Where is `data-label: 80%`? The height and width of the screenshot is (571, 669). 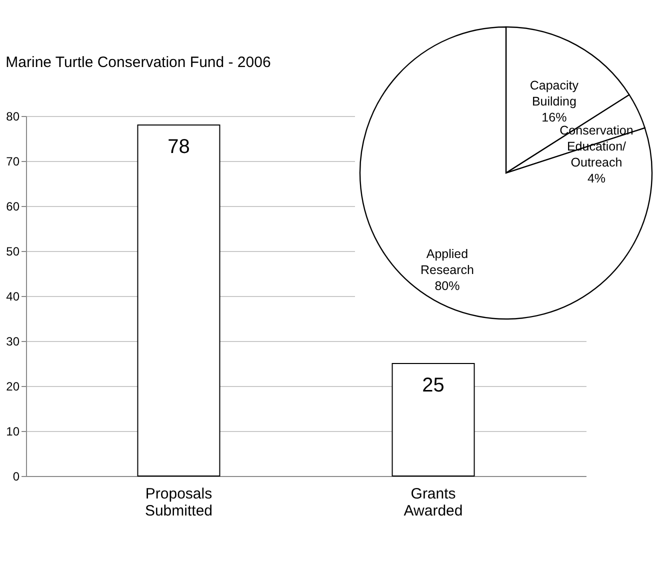 data-label: 80% is located at coordinates (447, 285).